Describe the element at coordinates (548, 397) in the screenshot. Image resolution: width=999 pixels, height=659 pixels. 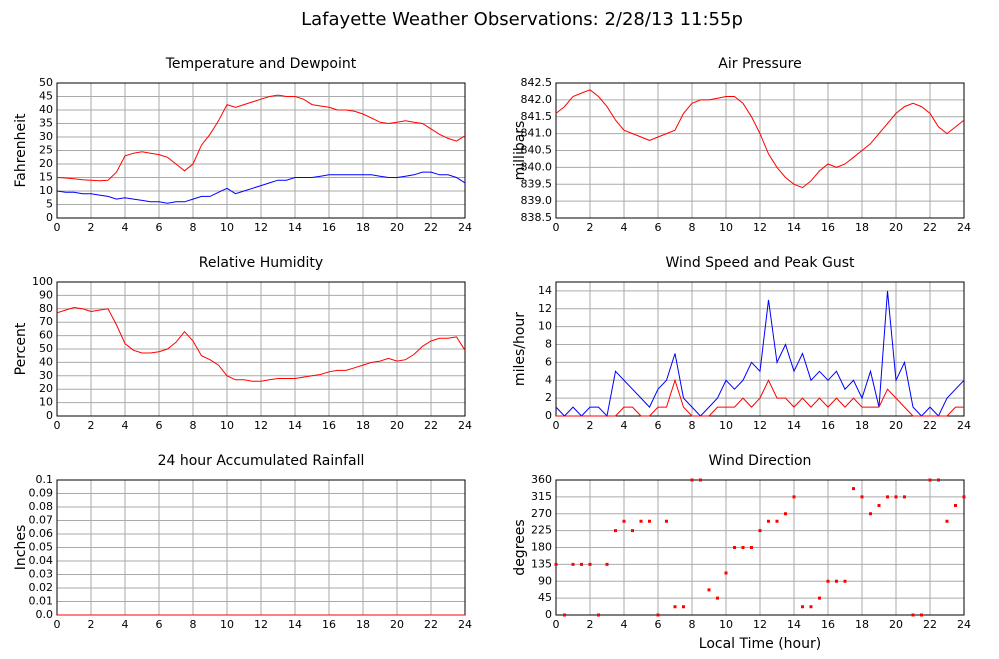
I see `y-tick-label: 2` at that location.